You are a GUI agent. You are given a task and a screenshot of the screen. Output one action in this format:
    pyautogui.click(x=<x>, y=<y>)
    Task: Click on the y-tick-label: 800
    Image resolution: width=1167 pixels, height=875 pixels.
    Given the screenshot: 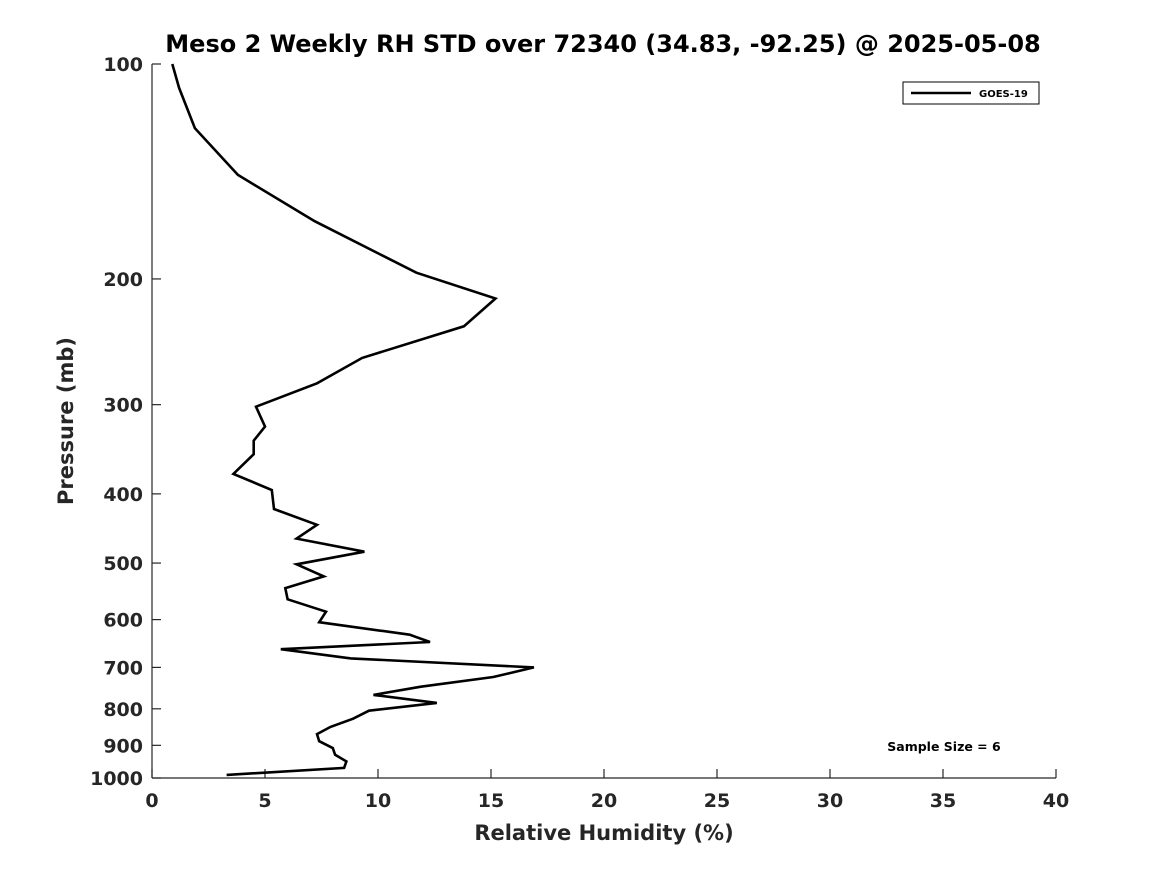 What is the action you would take?
    pyautogui.click(x=123, y=710)
    